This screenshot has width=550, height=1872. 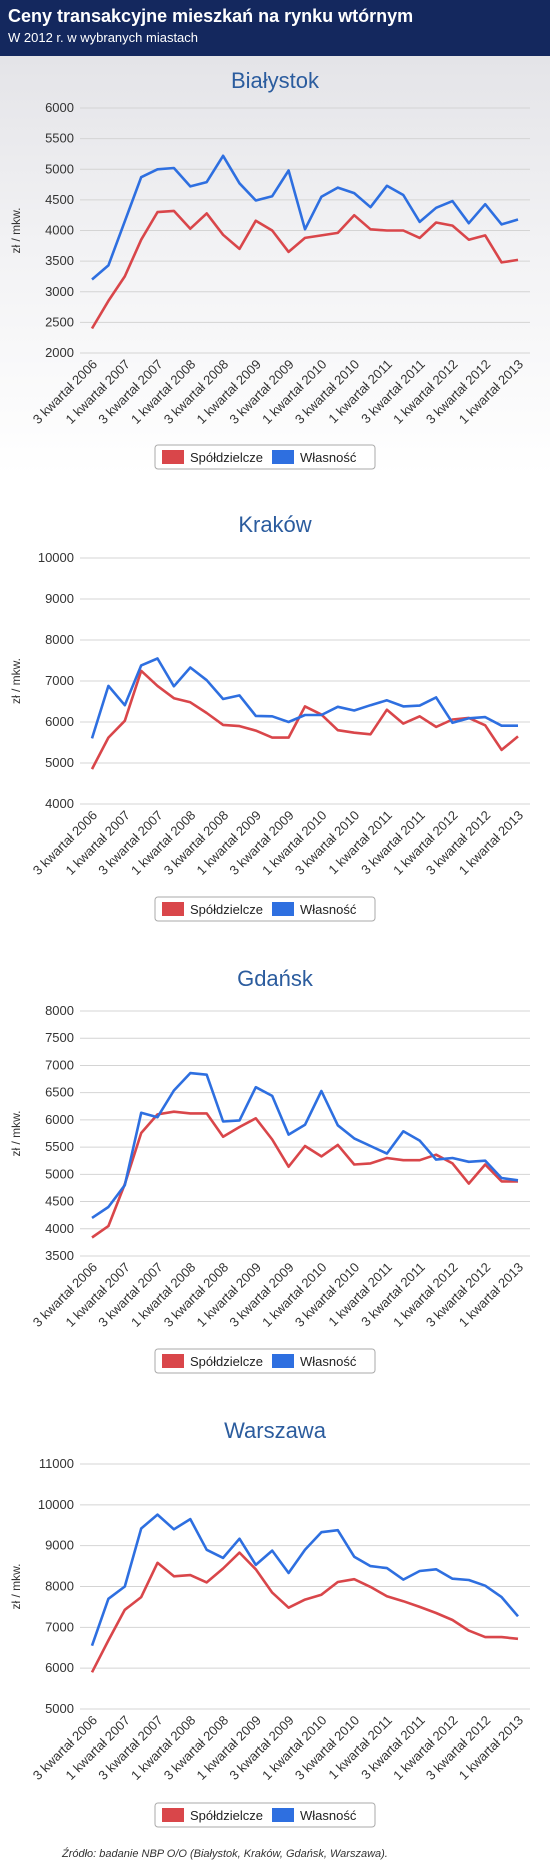 What do you see at coordinates (59, 1037) in the screenshot?
I see `y-tick-label: 7500` at bounding box center [59, 1037].